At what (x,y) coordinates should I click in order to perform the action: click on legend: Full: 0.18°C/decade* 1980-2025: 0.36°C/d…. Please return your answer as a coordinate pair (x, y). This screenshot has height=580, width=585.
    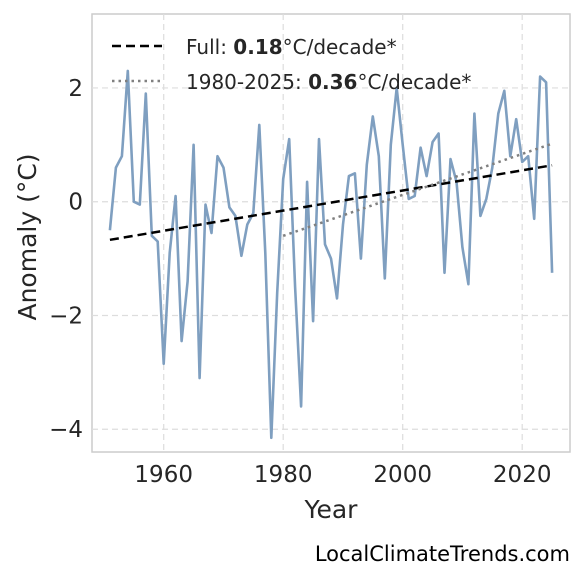
    Looking at the image, I should click on (291, 64).